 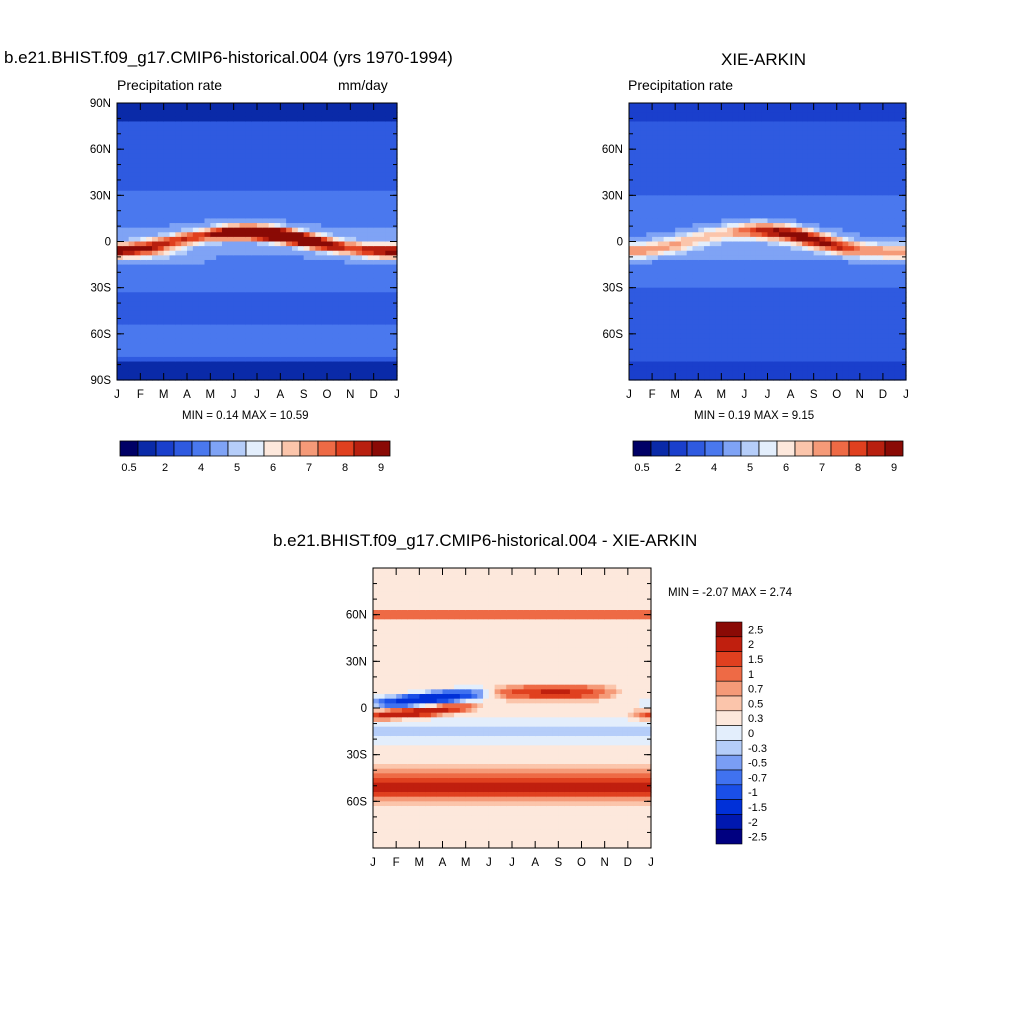 What do you see at coordinates (219, 448) in the screenshot?
I see `colorbar-swatch` at bounding box center [219, 448].